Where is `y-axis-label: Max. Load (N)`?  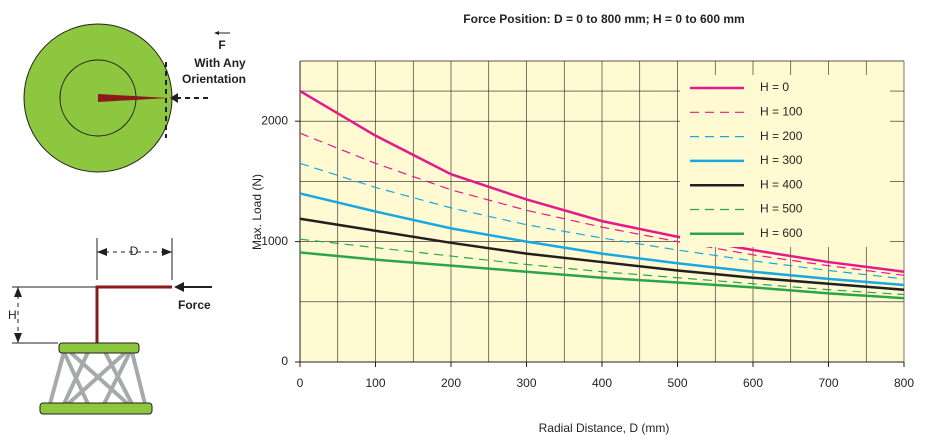 y-axis-label: Max. Load (N) is located at coordinates (257, 212).